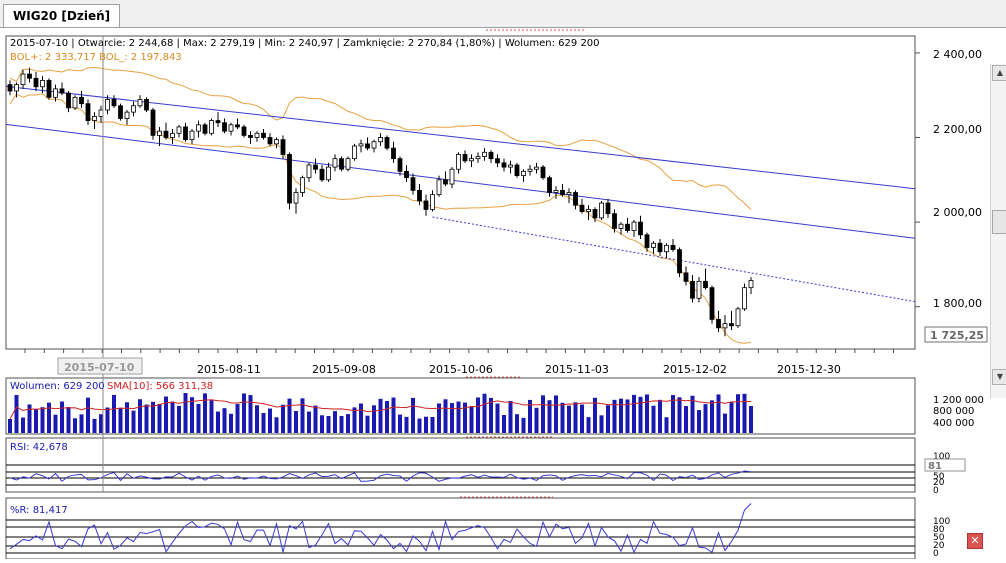 The height and width of the screenshot is (563, 1006). I want to click on rsi-label: RSI: 42,678, so click(39, 447).